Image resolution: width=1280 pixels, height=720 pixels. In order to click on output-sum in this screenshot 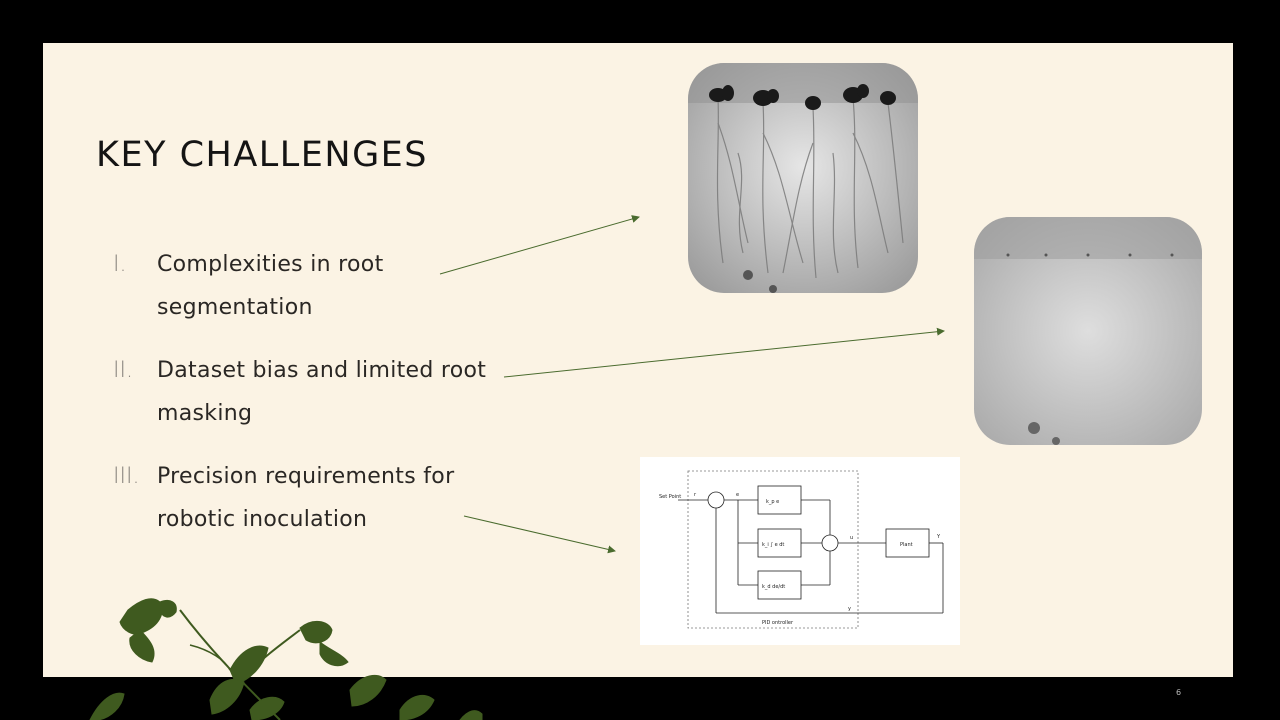, I will do `click(830, 543)`.